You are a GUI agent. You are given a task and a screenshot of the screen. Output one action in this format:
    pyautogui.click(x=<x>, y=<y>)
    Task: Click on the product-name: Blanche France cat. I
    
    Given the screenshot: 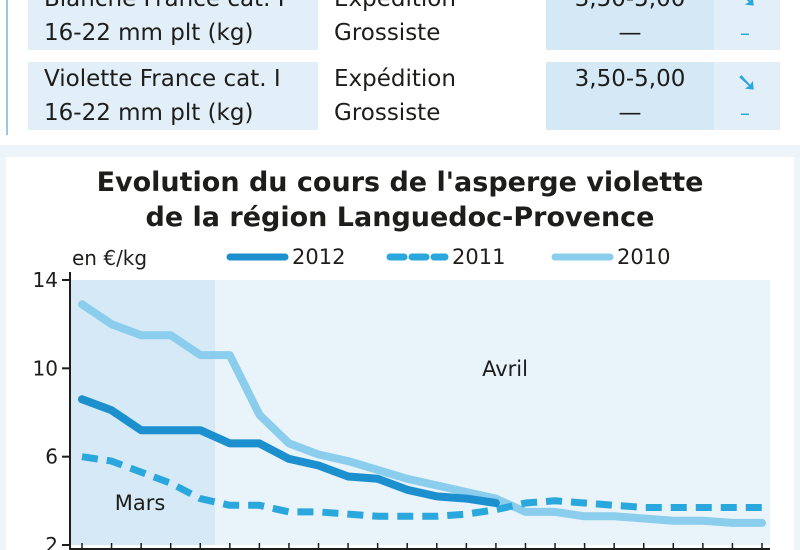 What is the action you would take?
    pyautogui.click(x=181, y=8)
    